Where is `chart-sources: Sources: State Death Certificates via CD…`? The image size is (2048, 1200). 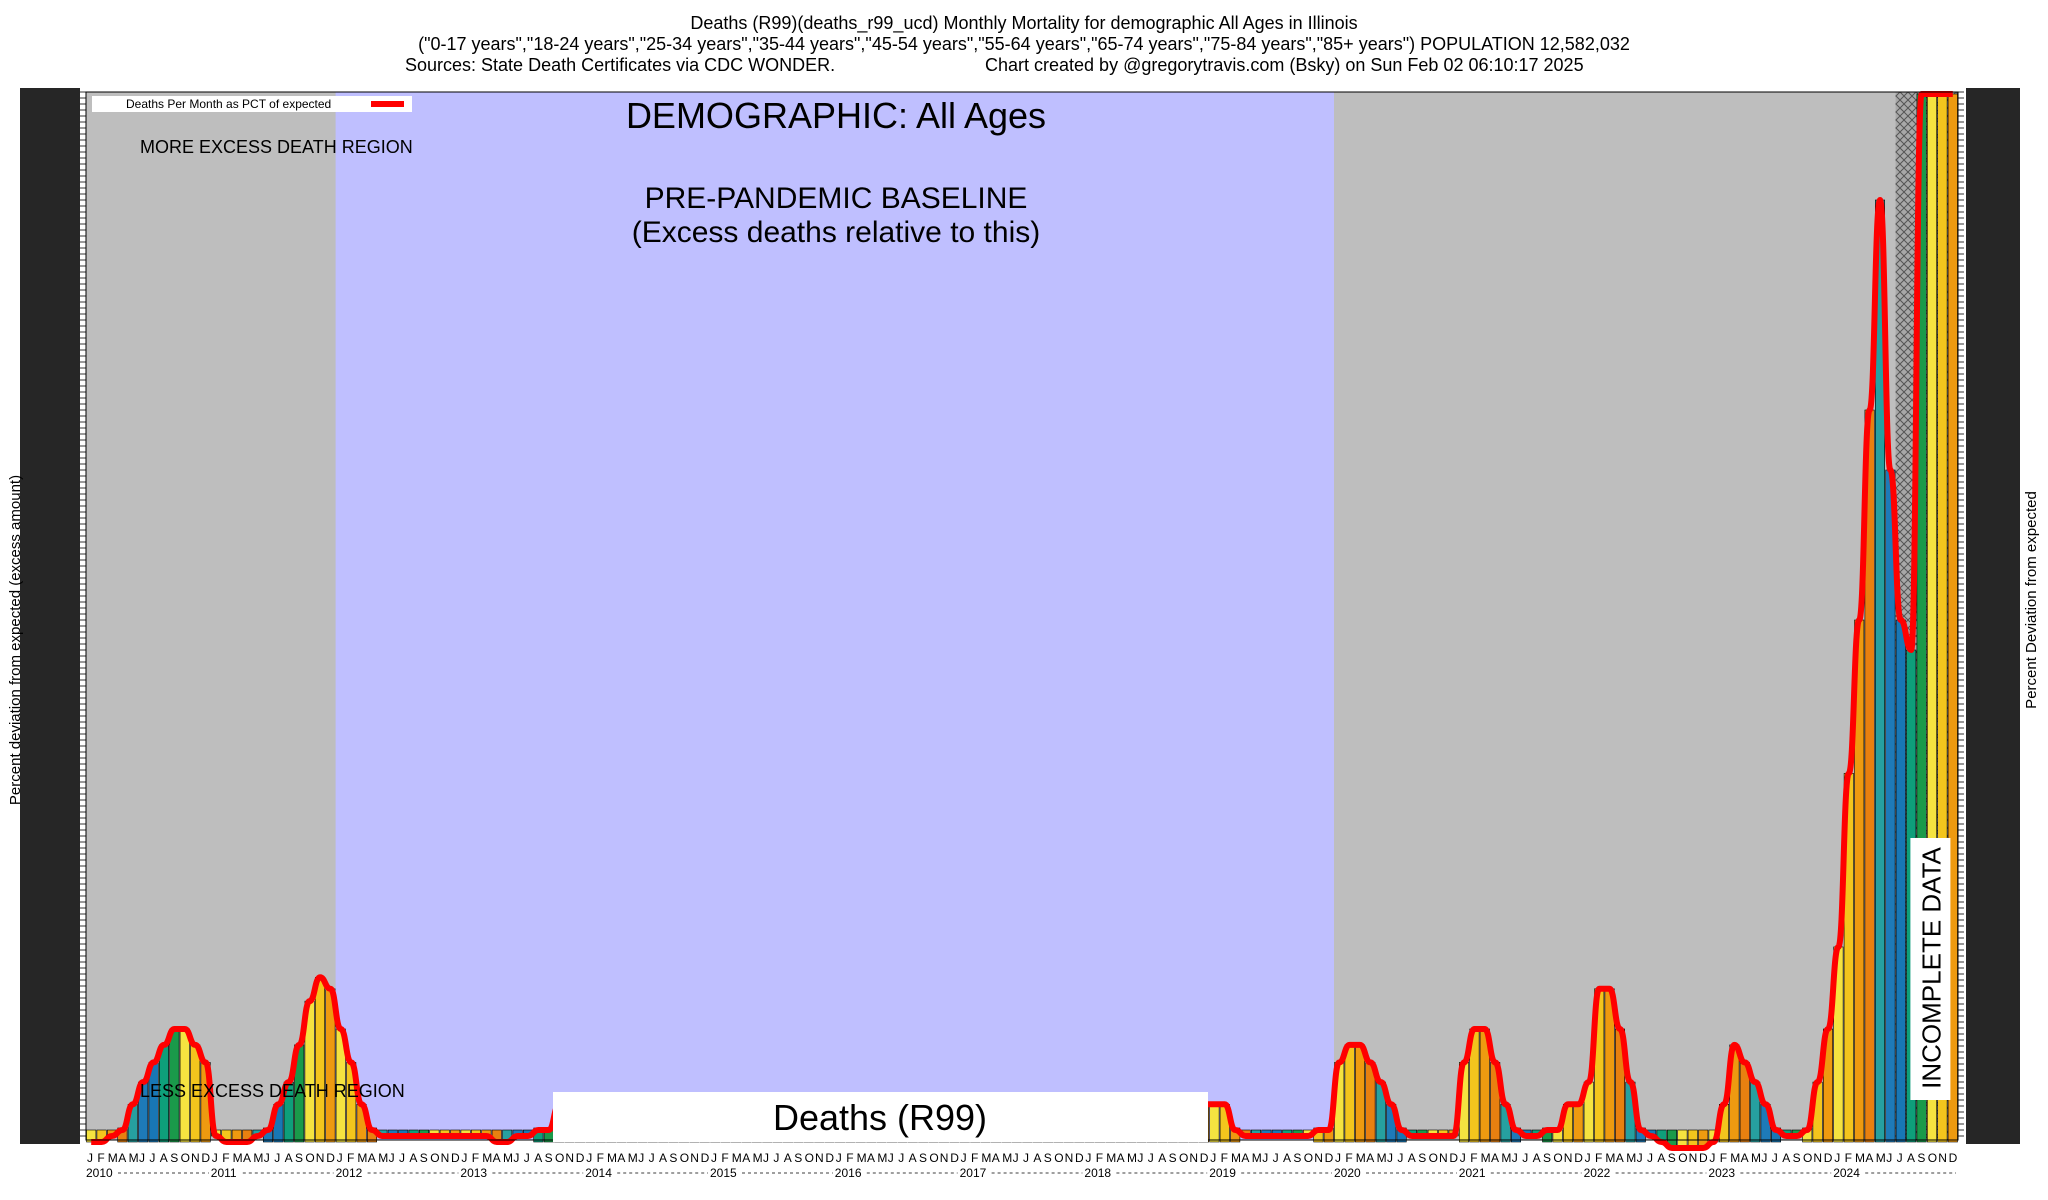
chart-sources: Sources: State Death Certificates via CD… is located at coordinates (620, 65).